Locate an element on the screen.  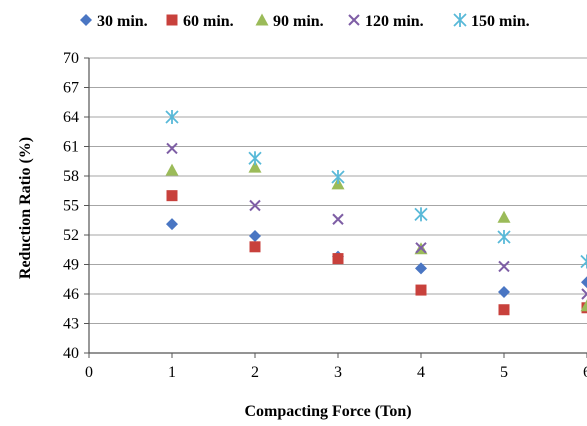
legend-item: 90 min. is located at coordinates (290, 21).